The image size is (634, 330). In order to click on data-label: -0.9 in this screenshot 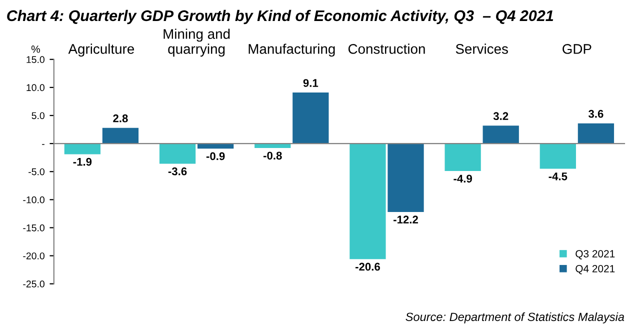, I will do `click(215, 156)`.